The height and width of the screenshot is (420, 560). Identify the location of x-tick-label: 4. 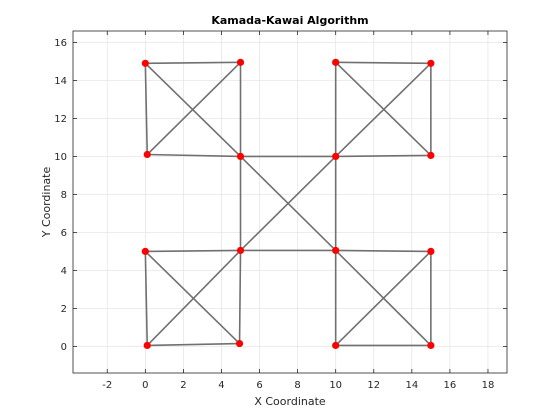
(221, 385).